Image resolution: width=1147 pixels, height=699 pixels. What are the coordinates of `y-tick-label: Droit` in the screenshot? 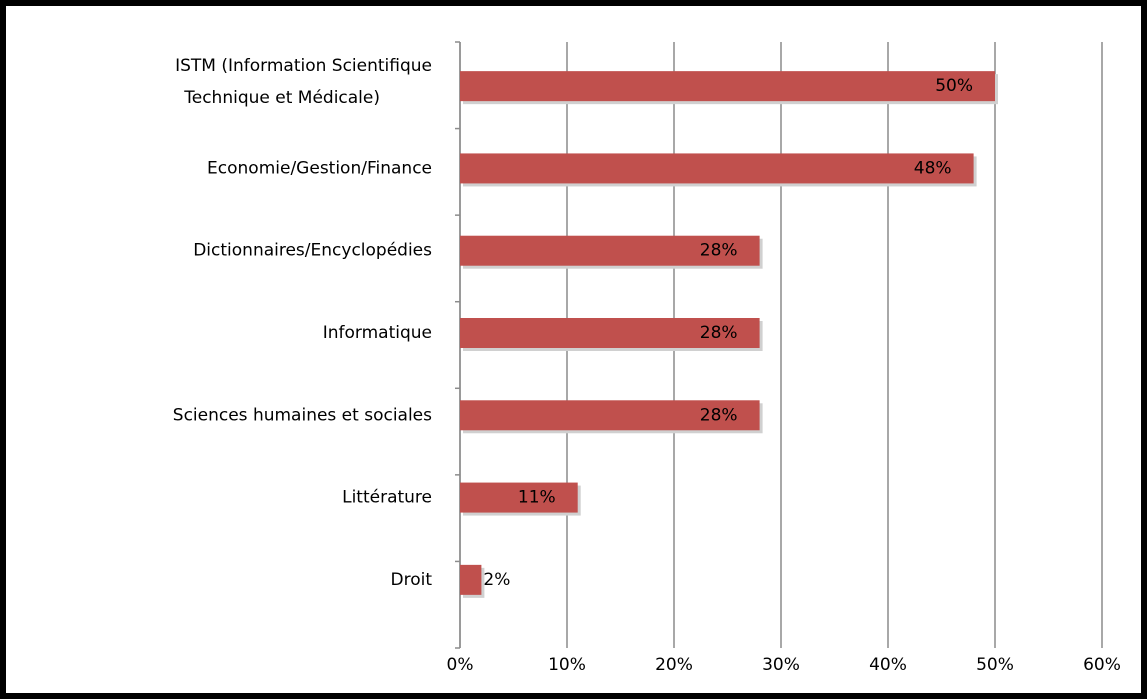 It's located at (412, 580).